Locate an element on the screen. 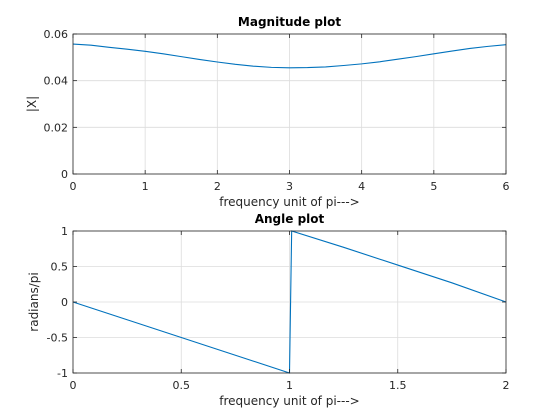 The height and width of the screenshot is (420, 560). angle-x-tick-label: 0.5 is located at coordinates (182, 385).